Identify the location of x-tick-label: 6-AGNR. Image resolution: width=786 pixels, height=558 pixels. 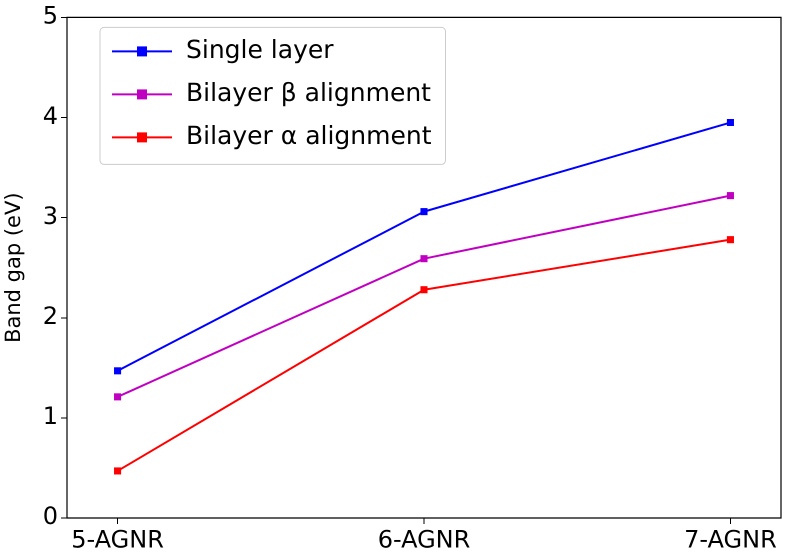
(424, 540).